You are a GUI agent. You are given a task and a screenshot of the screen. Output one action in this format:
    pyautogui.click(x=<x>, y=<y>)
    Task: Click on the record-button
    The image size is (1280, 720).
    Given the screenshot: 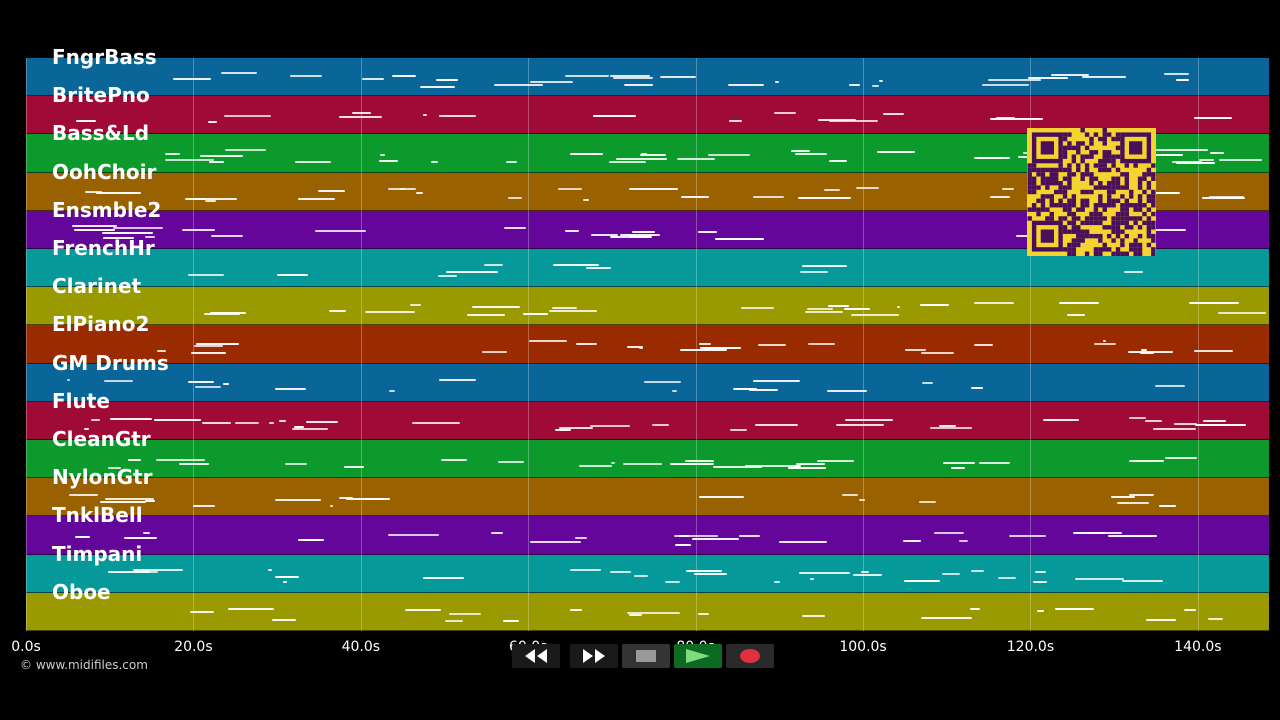 What is the action you would take?
    pyautogui.click(x=750, y=656)
    